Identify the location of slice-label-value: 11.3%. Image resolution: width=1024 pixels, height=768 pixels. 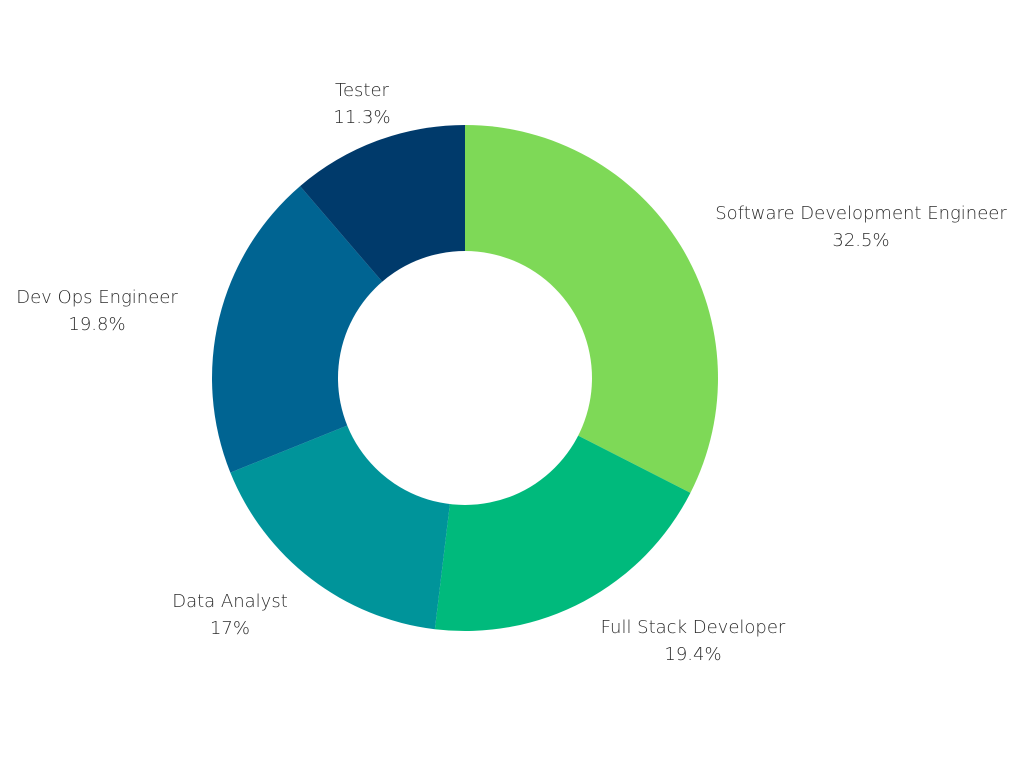
(361, 117).